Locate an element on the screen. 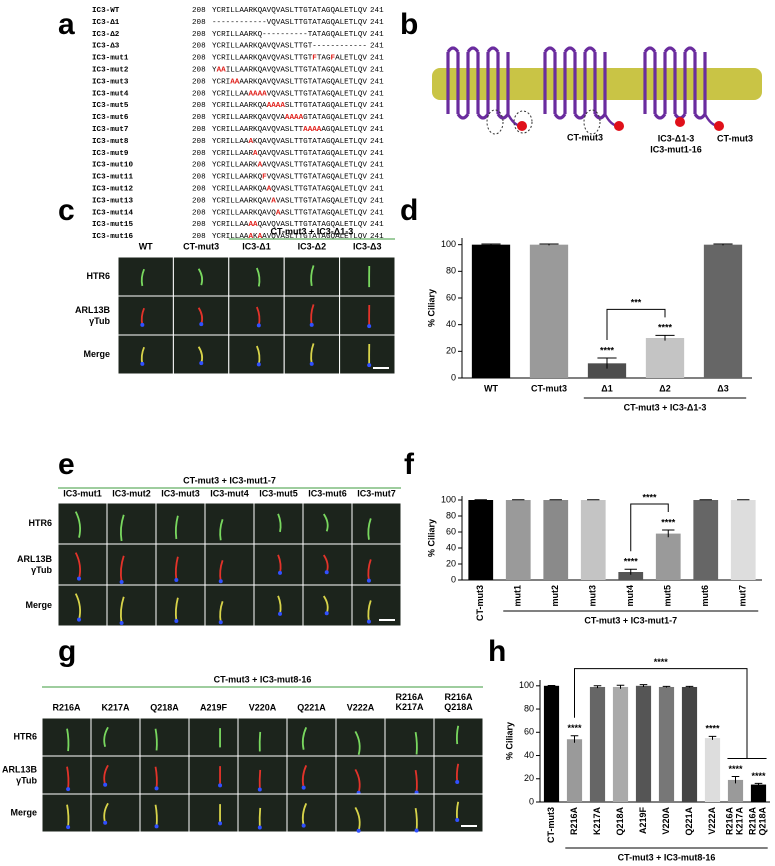 Image resolution: width=775 pixels, height=866 pixels. sequence: YCRILLAARKQAAAAASLTTGTATAGQALETLQV is located at coordinates (289, 106).